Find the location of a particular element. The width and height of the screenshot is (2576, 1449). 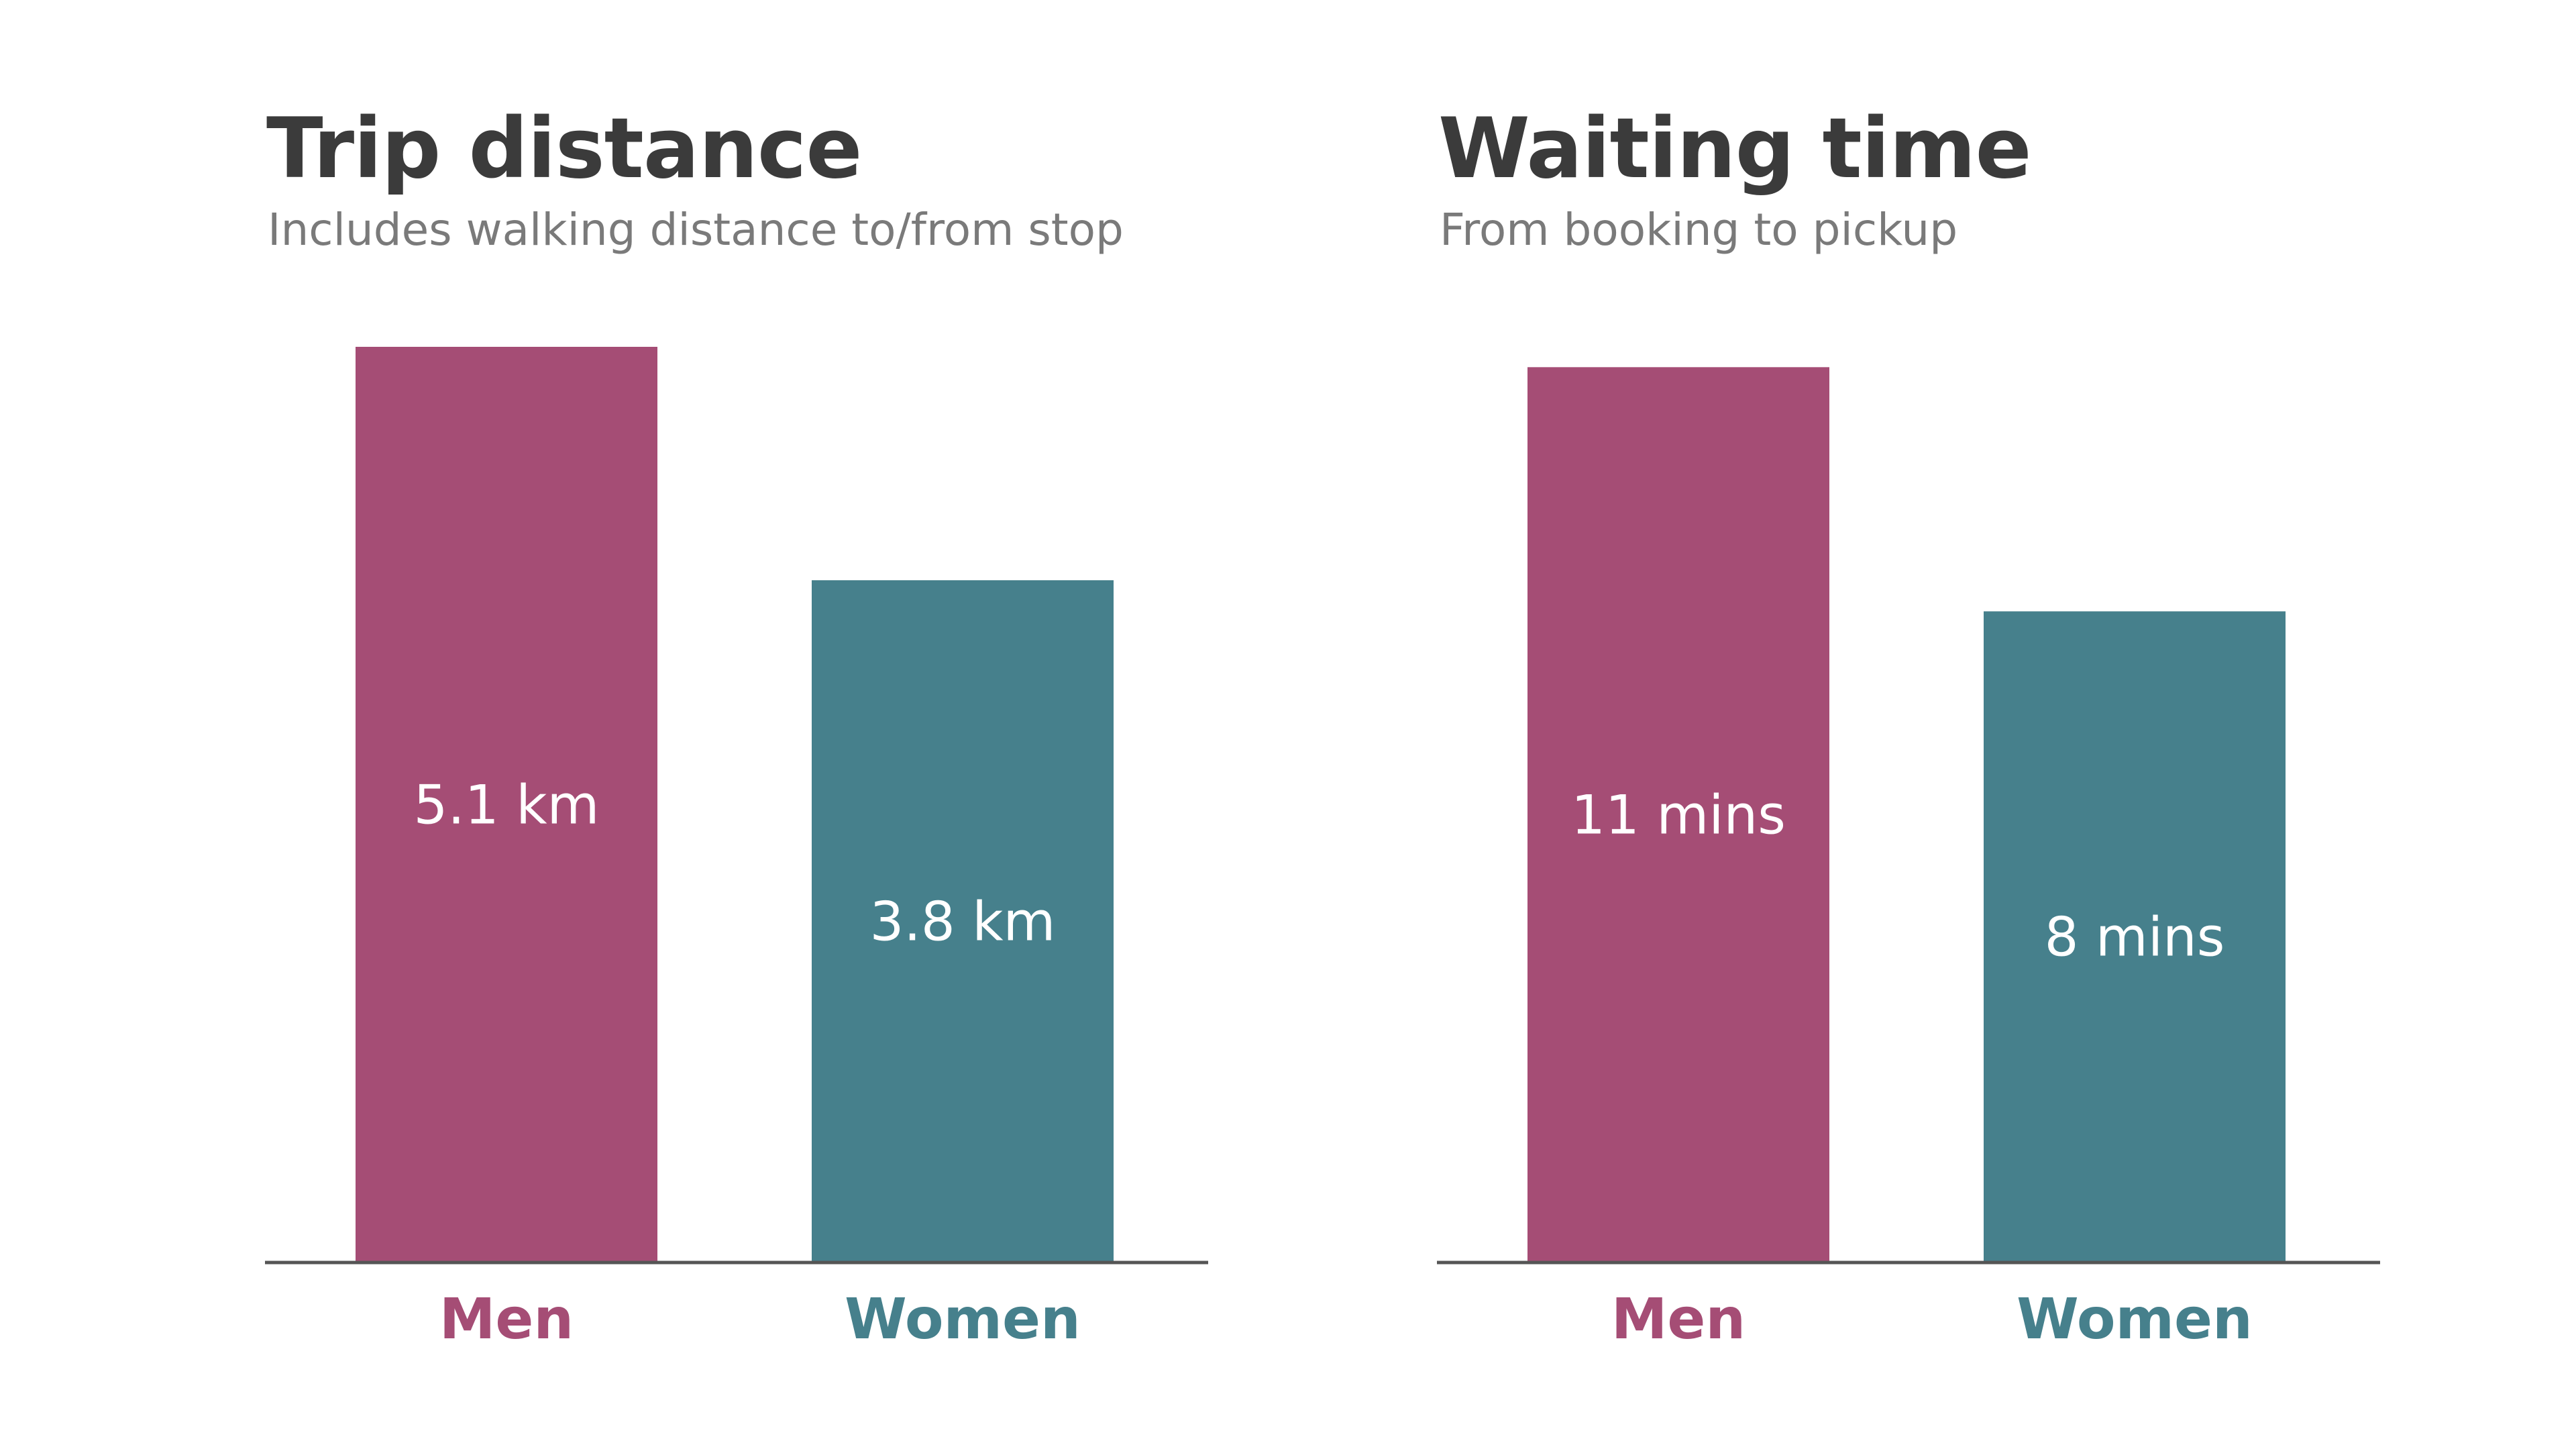

chart-subtitle: Includes walking distance to/from stop is located at coordinates (696, 230).